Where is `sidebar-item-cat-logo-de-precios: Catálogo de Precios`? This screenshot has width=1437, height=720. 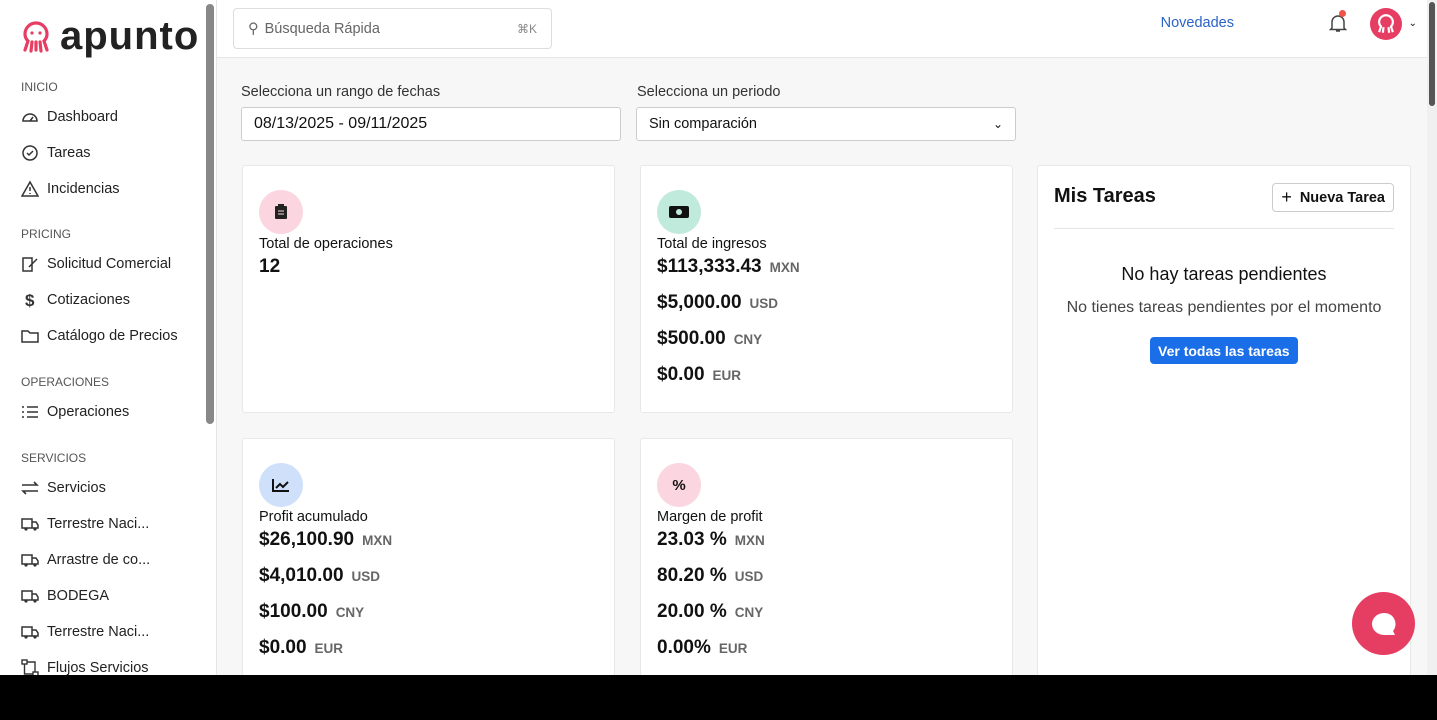 sidebar-item-cat-logo-de-precios: Catálogo de Precios is located at coordinates (99, 336).